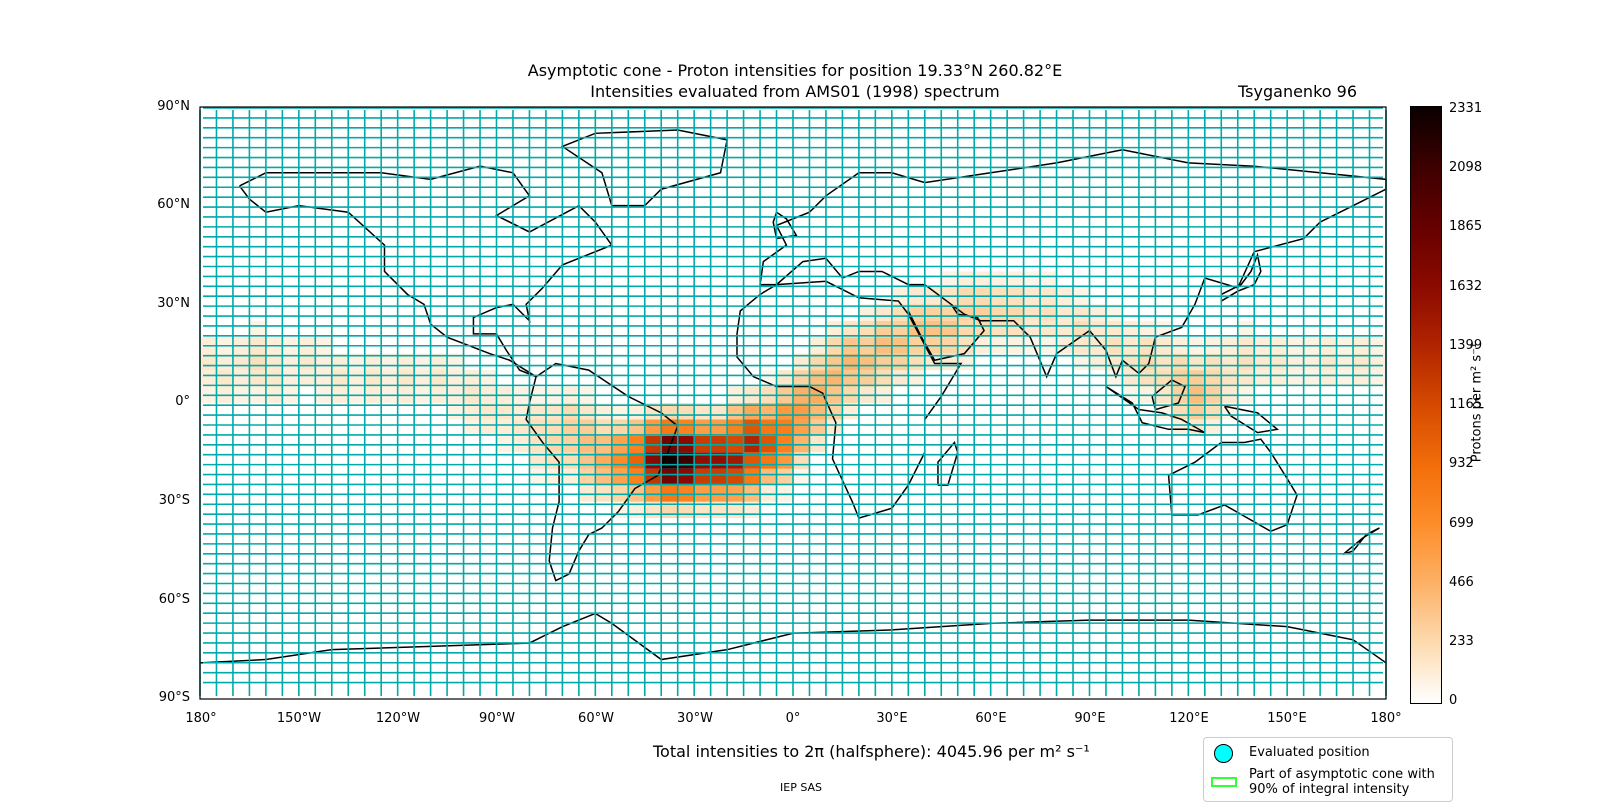 Image resolution: width=1600 pixels, height=802 pixels. What do you see at coordinates (1223, 753) in the screenshot?
I see `cyan-circle-icon` at bounding box center [1223, 753].